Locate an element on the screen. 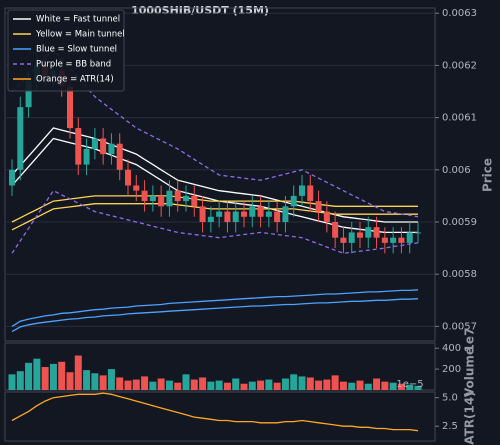 This screenshot has height=445, width=500. legend-label: Blue = Slow tunnel is located at coordinates (76, 50).